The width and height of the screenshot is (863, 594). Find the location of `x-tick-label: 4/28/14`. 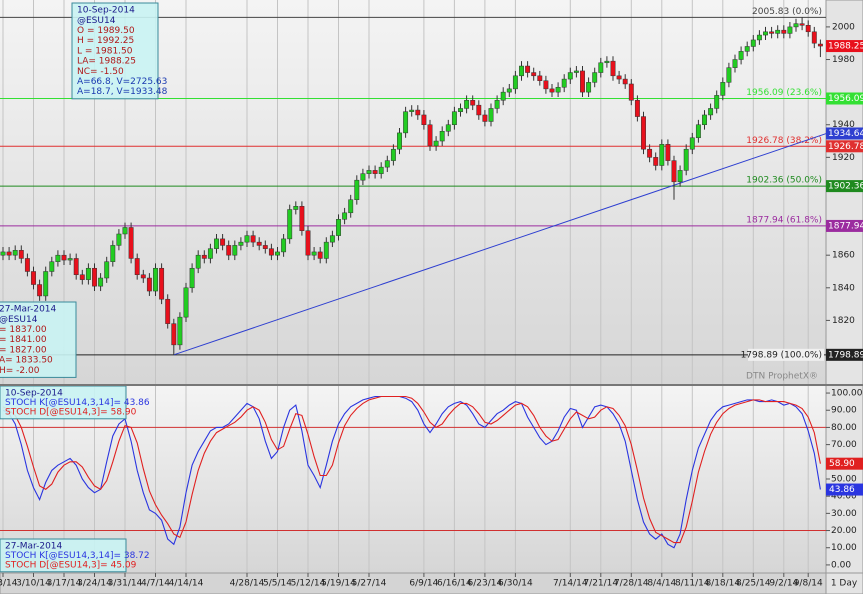

x-tick-label: 4/28/14 is located at coordinates (247, 584).